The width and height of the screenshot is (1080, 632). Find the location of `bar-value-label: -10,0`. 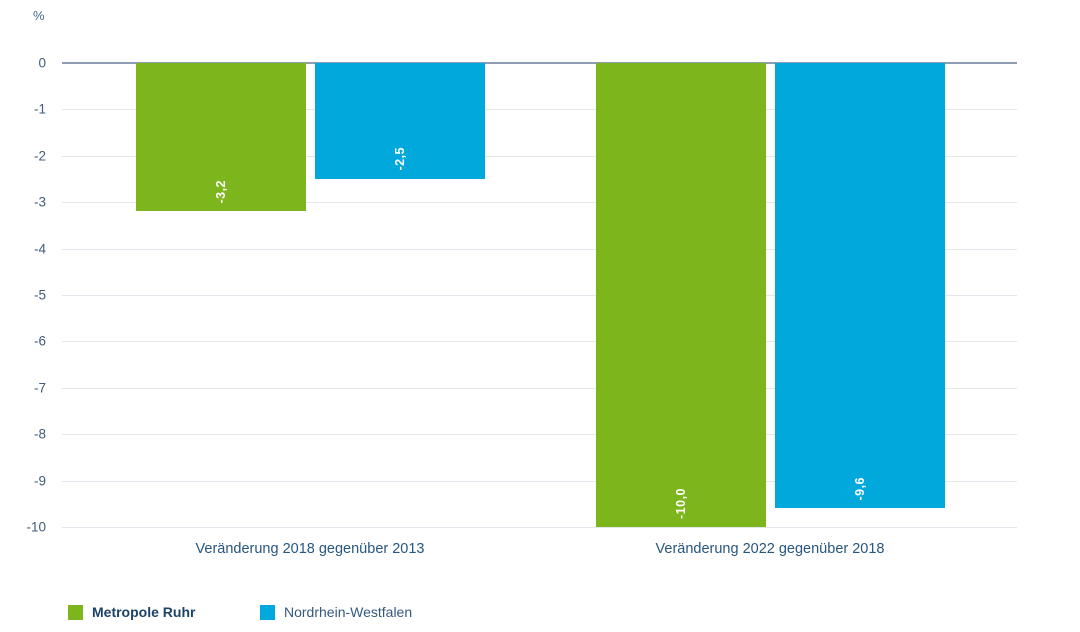

bar-value-label: -10,0 is located at coordinates (680, 503).